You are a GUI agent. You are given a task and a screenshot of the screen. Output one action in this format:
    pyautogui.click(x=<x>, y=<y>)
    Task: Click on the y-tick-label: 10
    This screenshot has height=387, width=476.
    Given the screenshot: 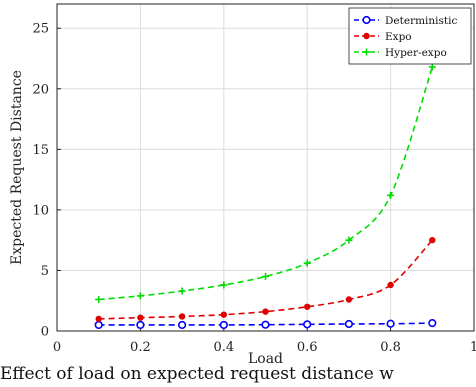 What is the action you would take?
    pyautogui.click(x=40, y=210)
    